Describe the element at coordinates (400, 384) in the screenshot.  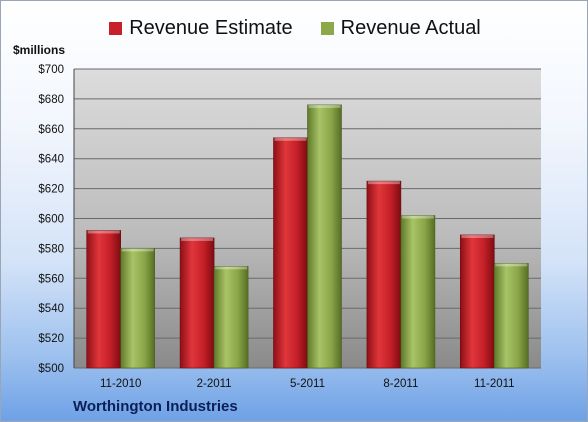
I see `x-tick-label: 8-2011` at that location.